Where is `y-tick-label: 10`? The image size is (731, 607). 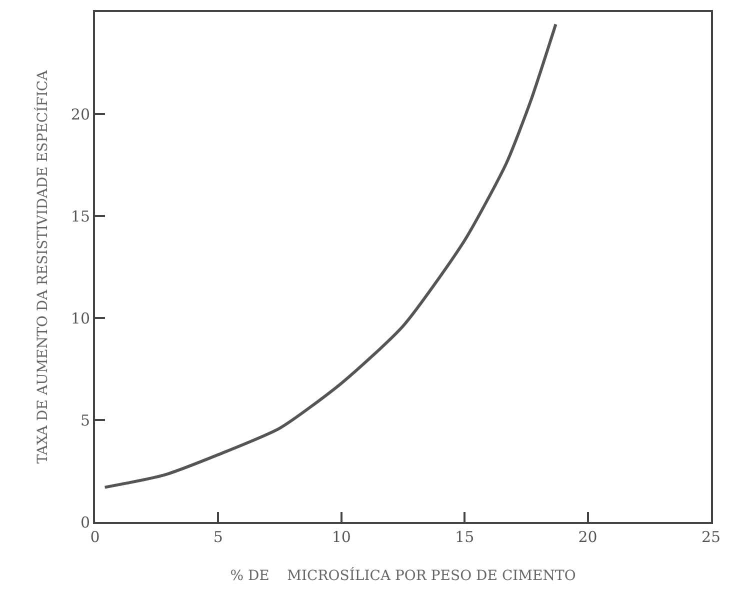
y-tick-label: 10 is located at coordinates (80, 318).